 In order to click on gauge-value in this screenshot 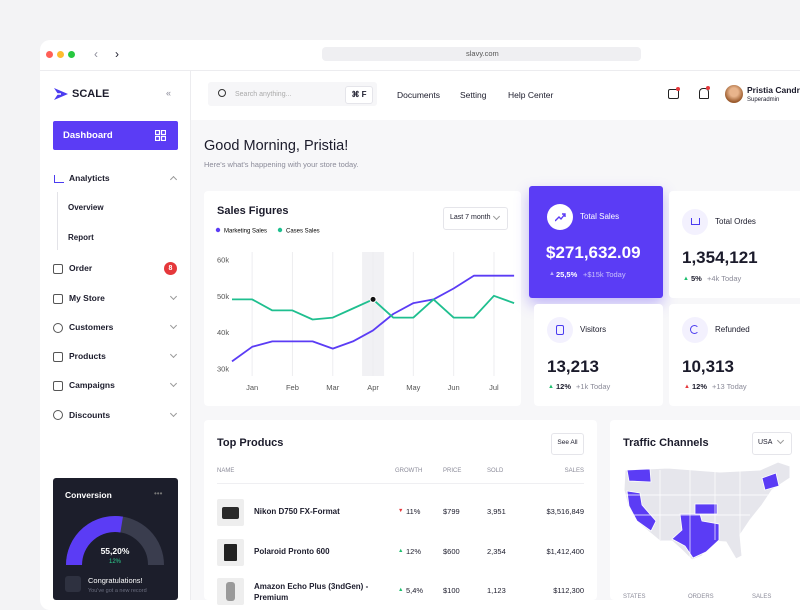, I will do `click(94, 541)`.